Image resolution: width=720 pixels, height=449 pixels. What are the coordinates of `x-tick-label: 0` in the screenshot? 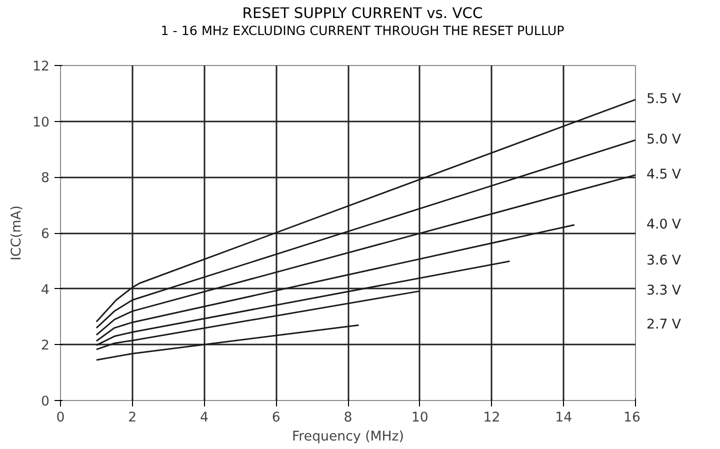 It's located at (60, 418).